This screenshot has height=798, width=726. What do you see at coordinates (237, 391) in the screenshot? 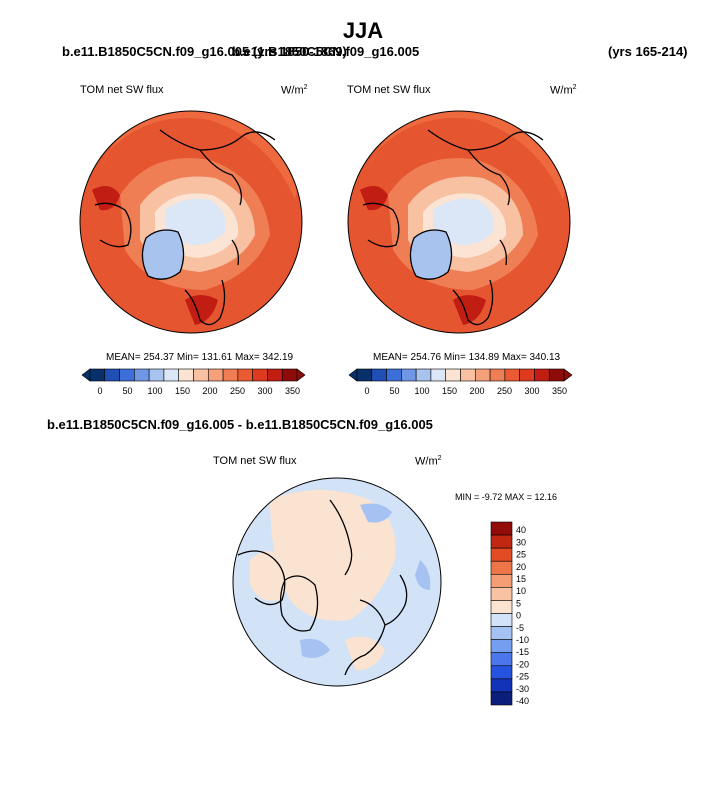
I see `panel1-colorbar-tick-label: 250` at bounding box center [237, 391].